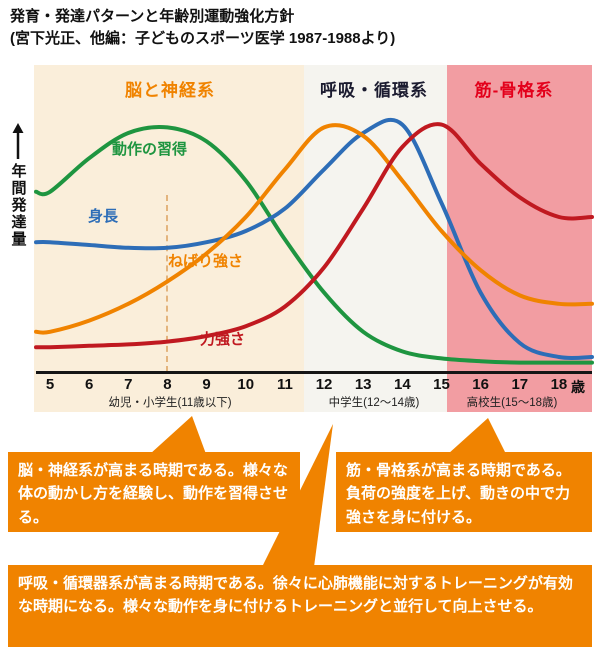  What do you see at coordinates (477, 436) in the screenshot?
I see `callout-pointer-right` at bounding box center [477, 436].